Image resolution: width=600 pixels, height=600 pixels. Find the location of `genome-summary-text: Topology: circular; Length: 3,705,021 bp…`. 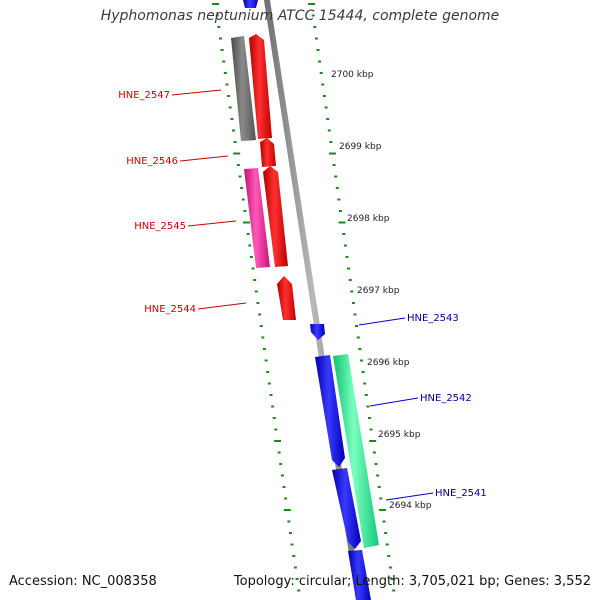

genome-summary-text: Topology: circular; Length: 3,705,021 bp… is located at coordinates (412, 581).